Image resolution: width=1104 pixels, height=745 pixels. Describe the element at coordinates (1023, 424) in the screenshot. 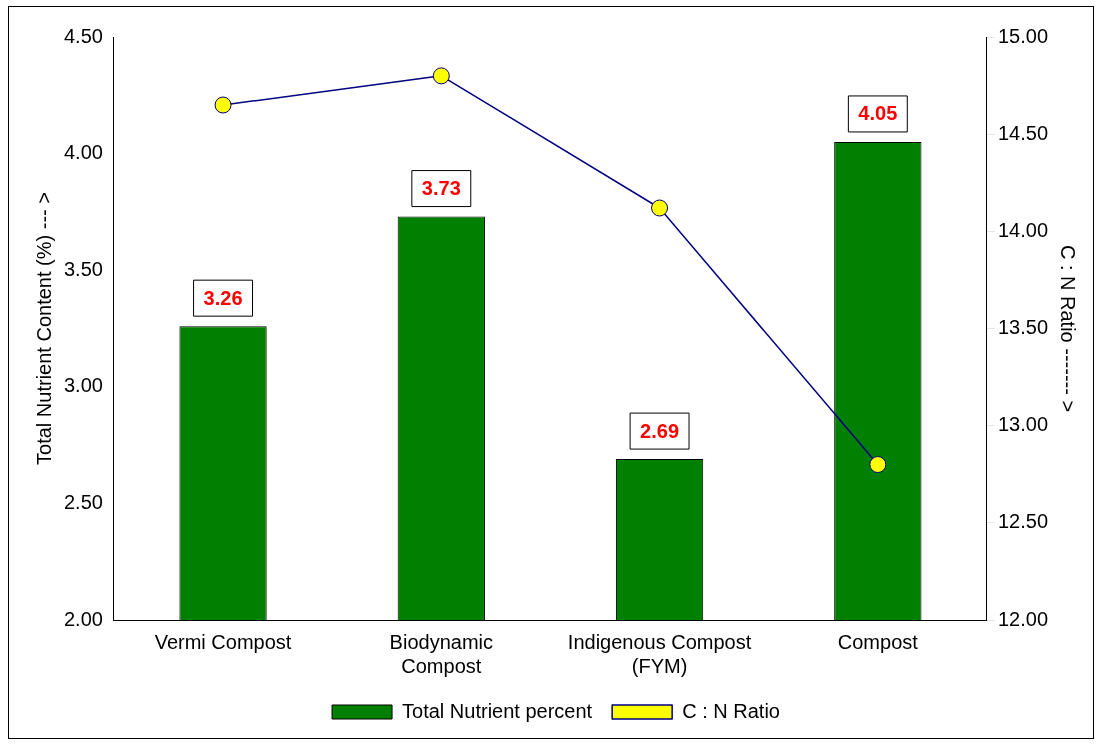

I see `y2-tick-label: 13.00` at that location.